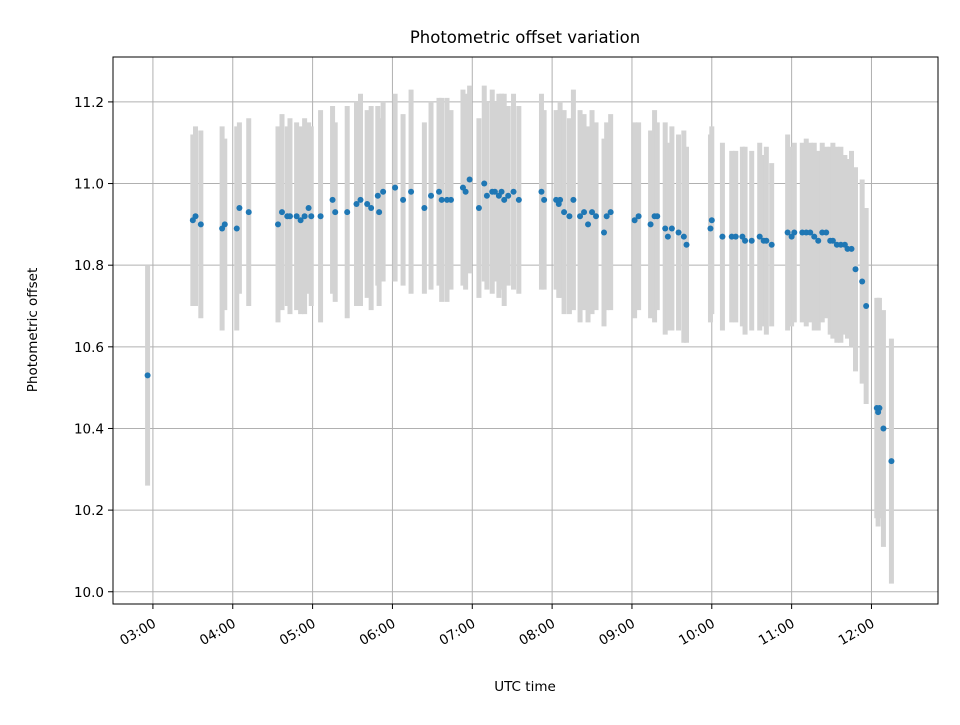  Describe the element at coordinates (89, 593) in the screenshot. I see `y-tick-label: 10.0` at that location.